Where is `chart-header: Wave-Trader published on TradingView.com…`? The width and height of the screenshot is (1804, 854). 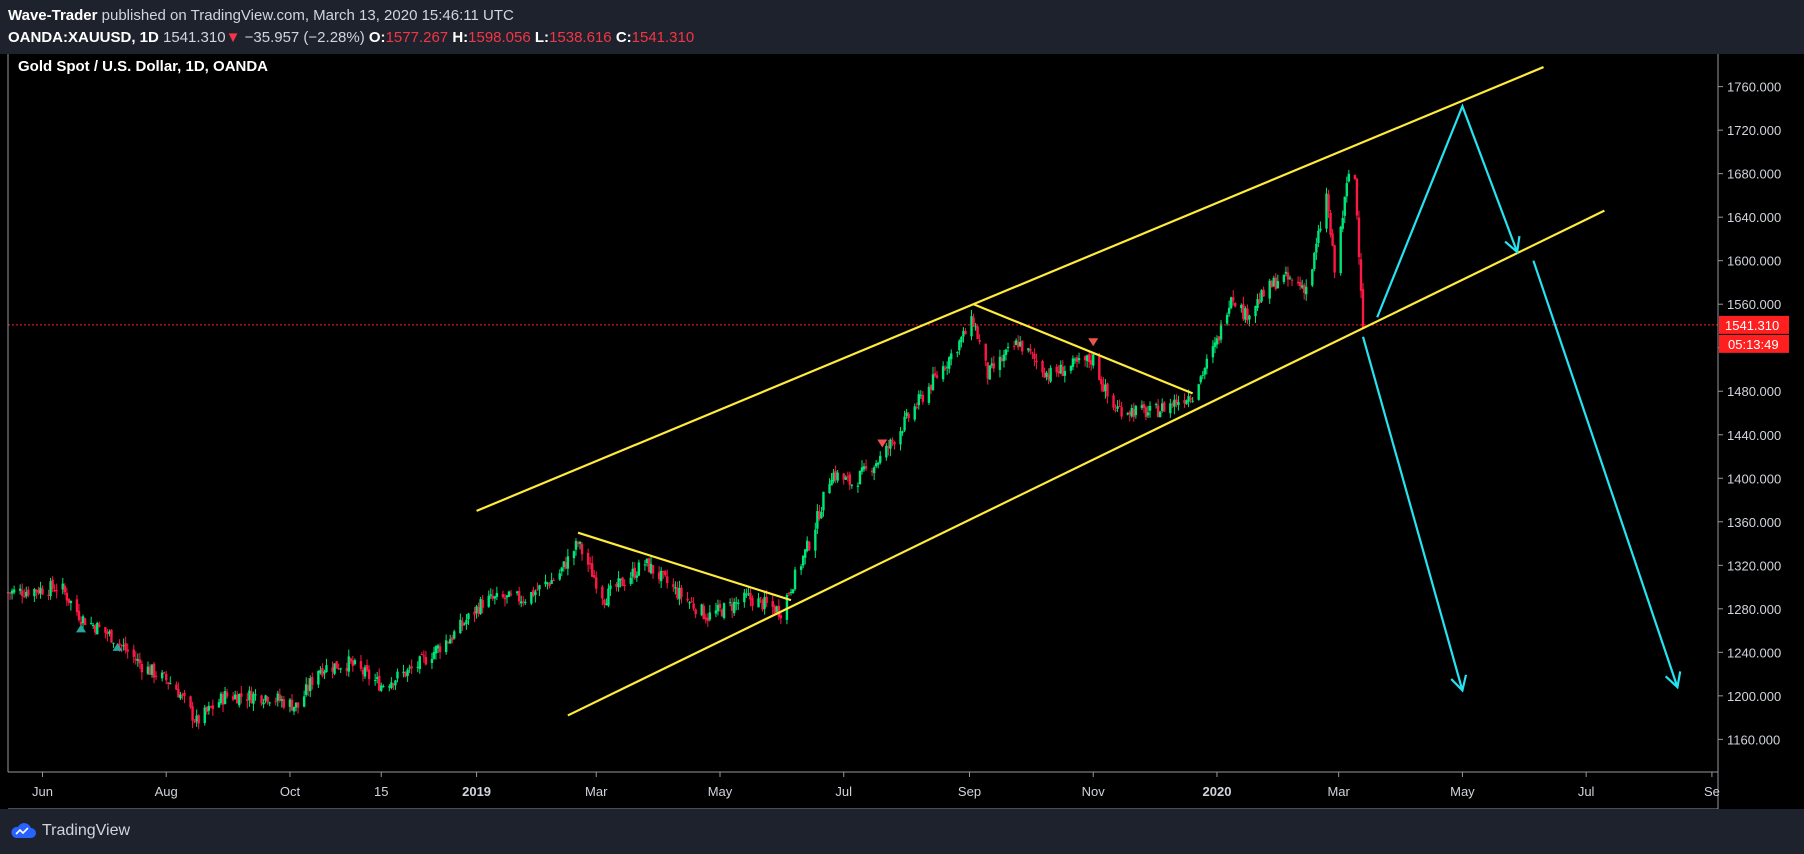
chart-header: Wave-Trader published on TradingView.com… is located at coordinates (902, 27).